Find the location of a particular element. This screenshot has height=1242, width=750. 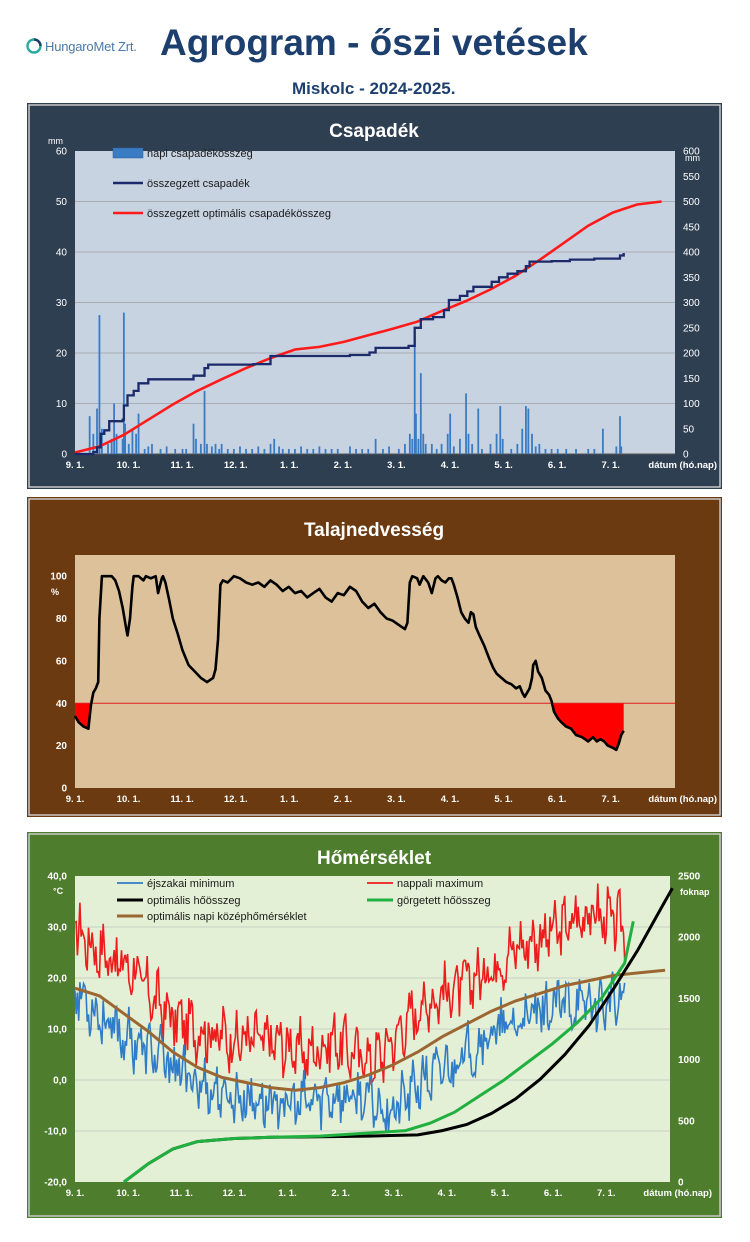

temp-x-tick-label: 10. 1. is located at coordinates (128, 1193).